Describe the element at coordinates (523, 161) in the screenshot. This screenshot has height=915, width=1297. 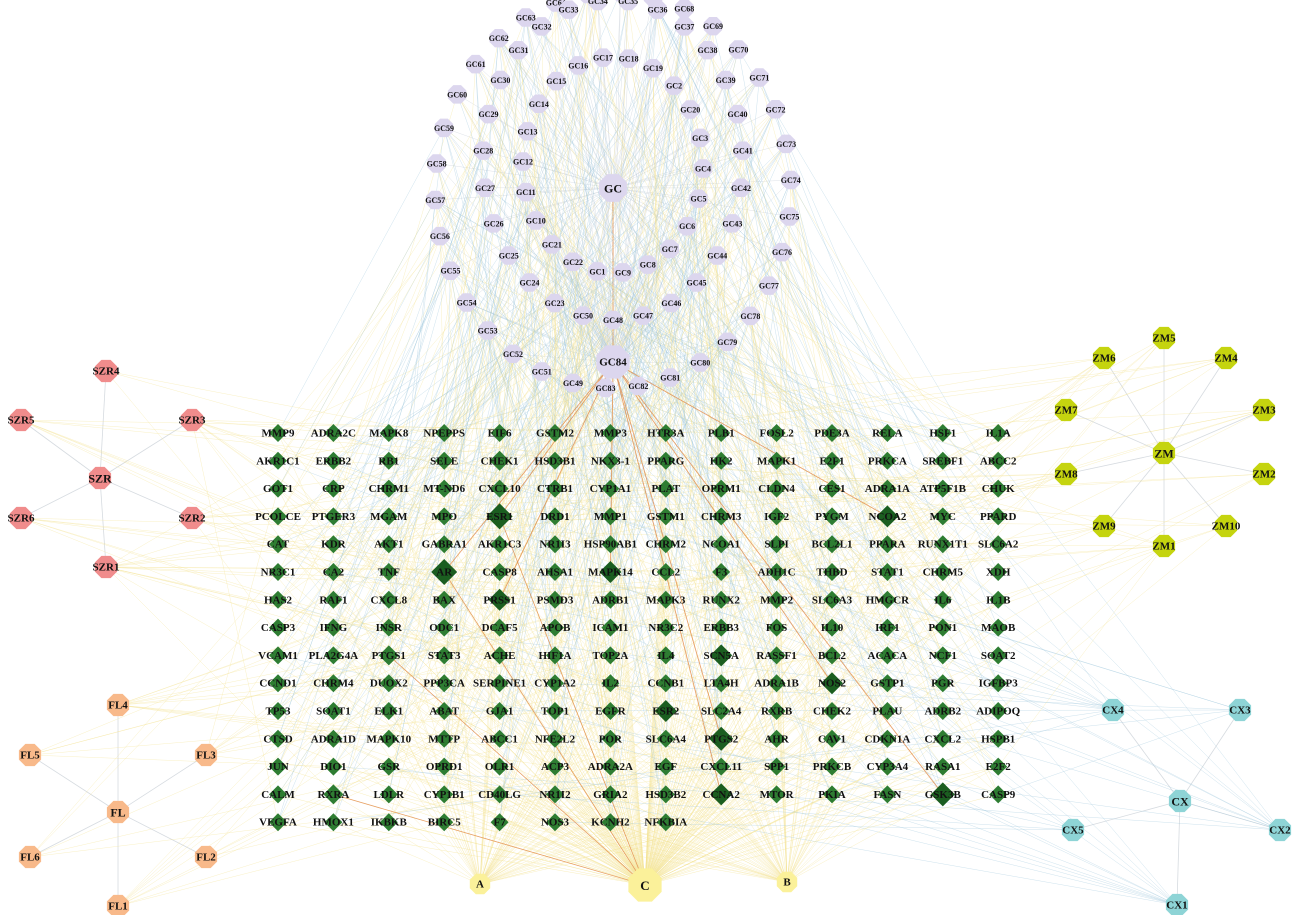
I see `node-gc12: GC12` at that location.